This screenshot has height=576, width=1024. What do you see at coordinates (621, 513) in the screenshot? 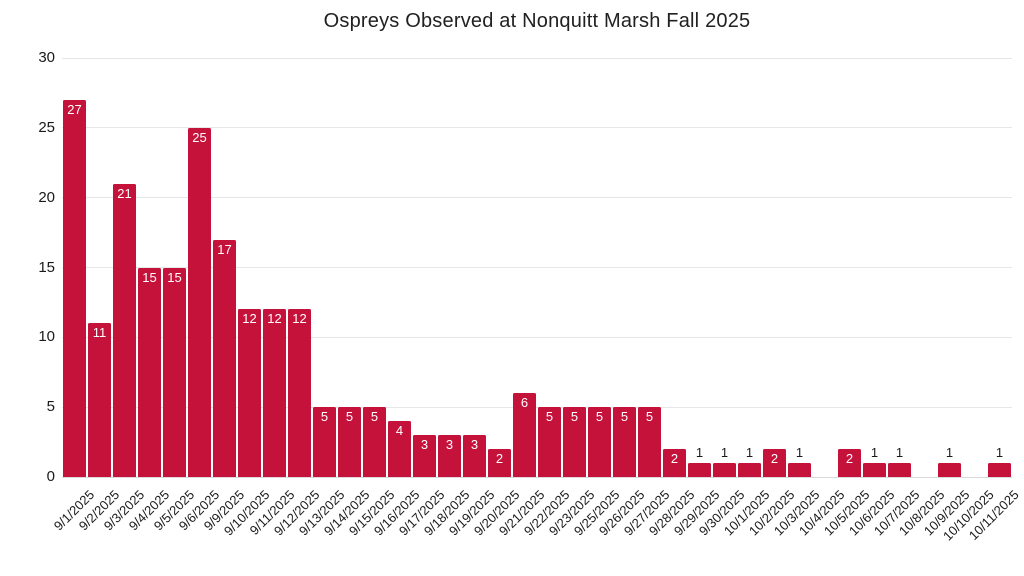
I see `x-tick-label: 9/26/2025` at bounding box center [621, 513].